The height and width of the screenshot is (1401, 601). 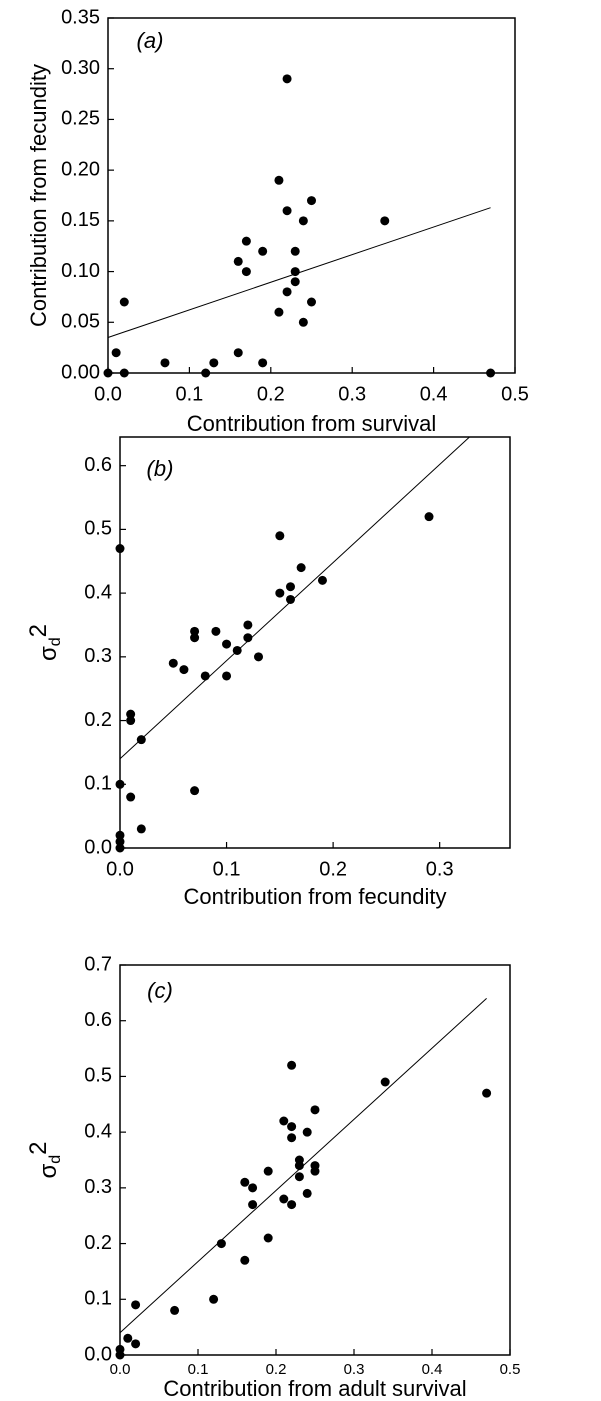 I want to click on y-label-sup: 2, so click(x=38, y=1147).